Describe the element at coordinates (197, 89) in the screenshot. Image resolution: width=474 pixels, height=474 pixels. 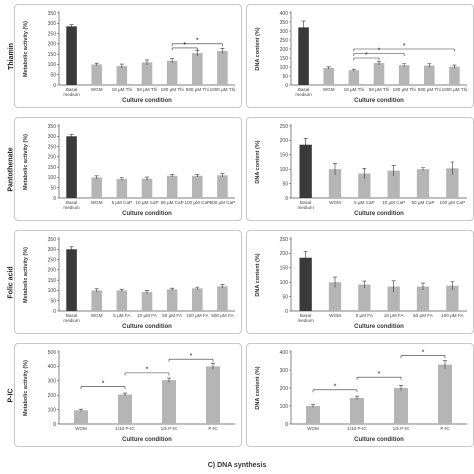
I see `x-tick-label: 500 μM Thi` at that location.